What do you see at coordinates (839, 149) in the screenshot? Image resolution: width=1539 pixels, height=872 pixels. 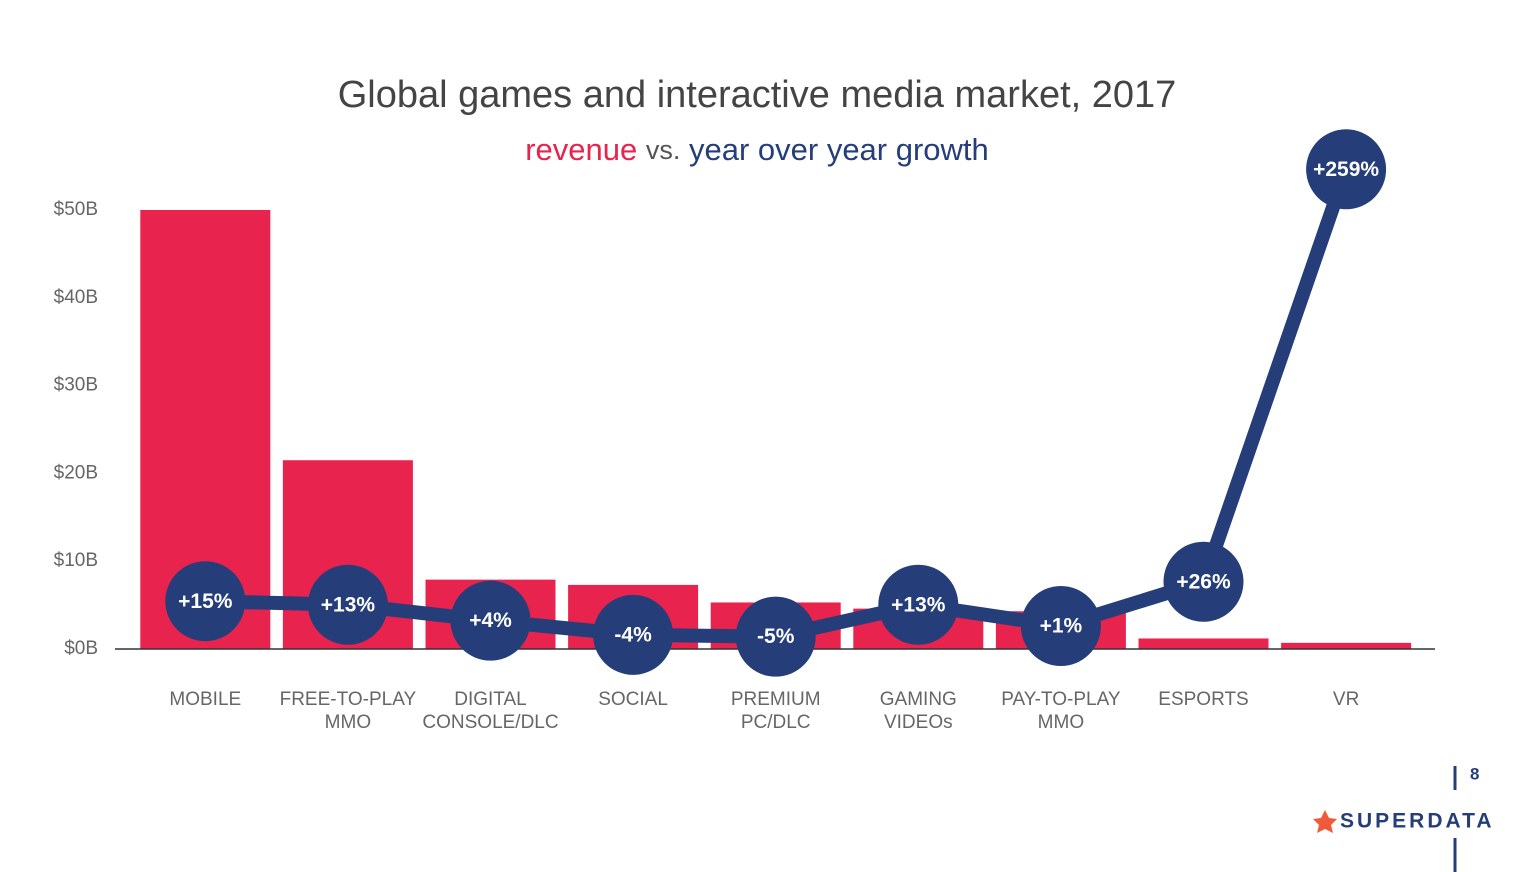 I see `legend-growth: year over year growth` at bounding box center [839, 149].